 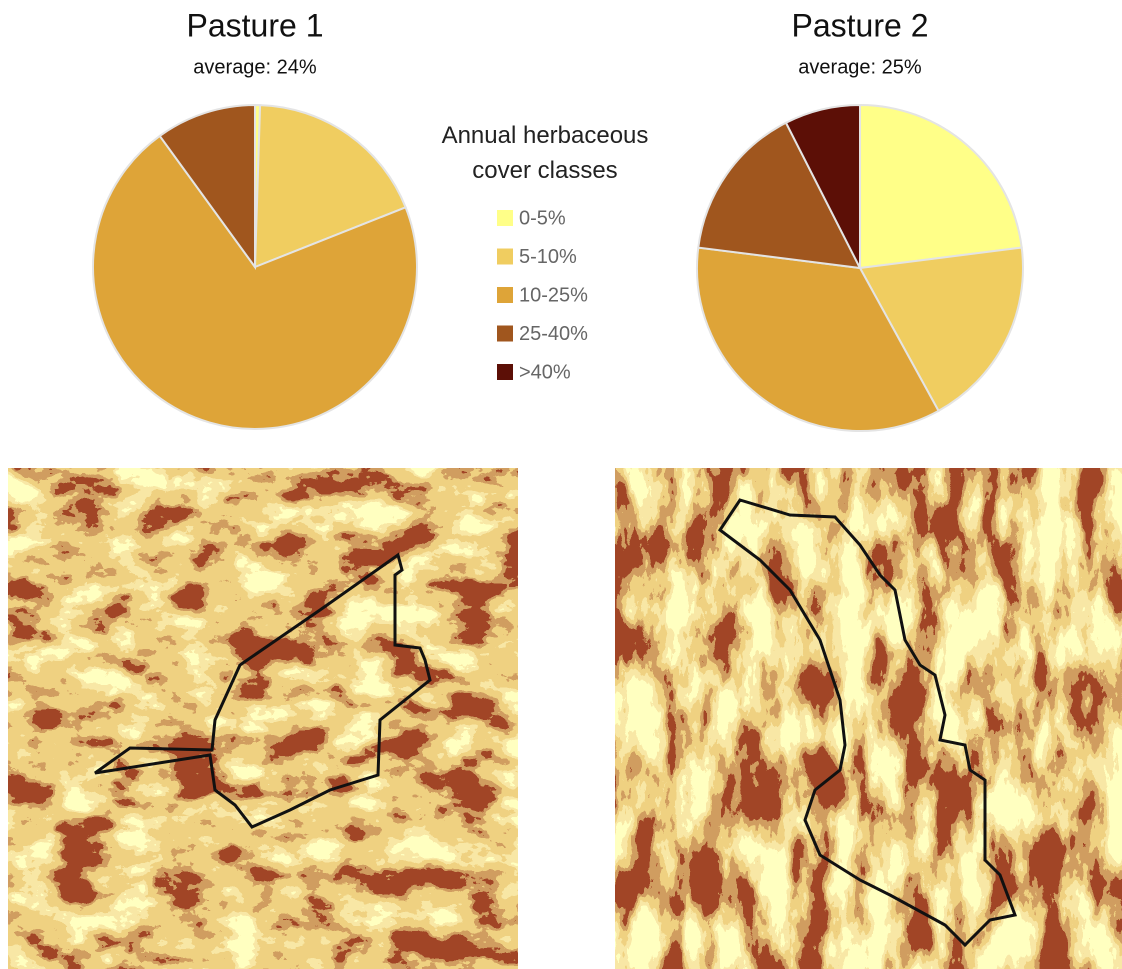 I want to click on chart-subtitle: average: 25%, so click(x=860, y=67).